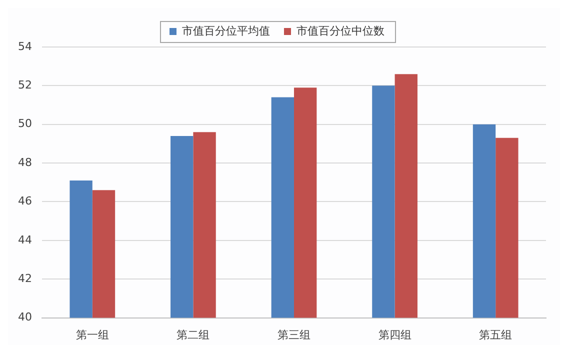  I want to click on y-tick-label: 48, so click(25, 162).